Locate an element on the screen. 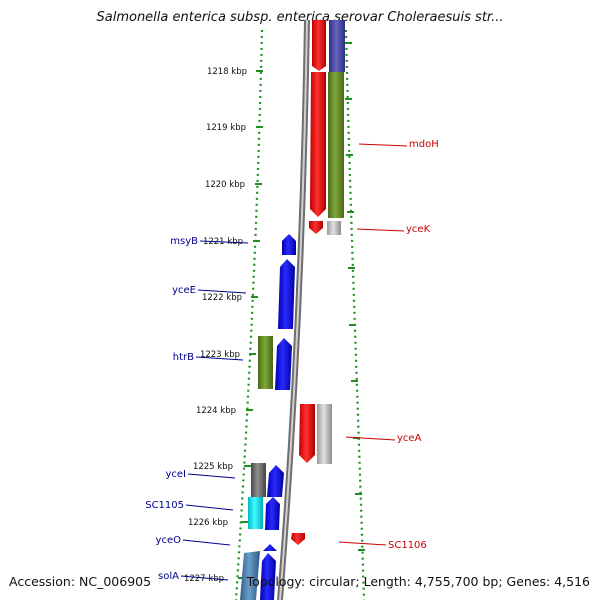 This screenshot has width=600, height=600. cog-yceK is located at coordinates (334, 228).